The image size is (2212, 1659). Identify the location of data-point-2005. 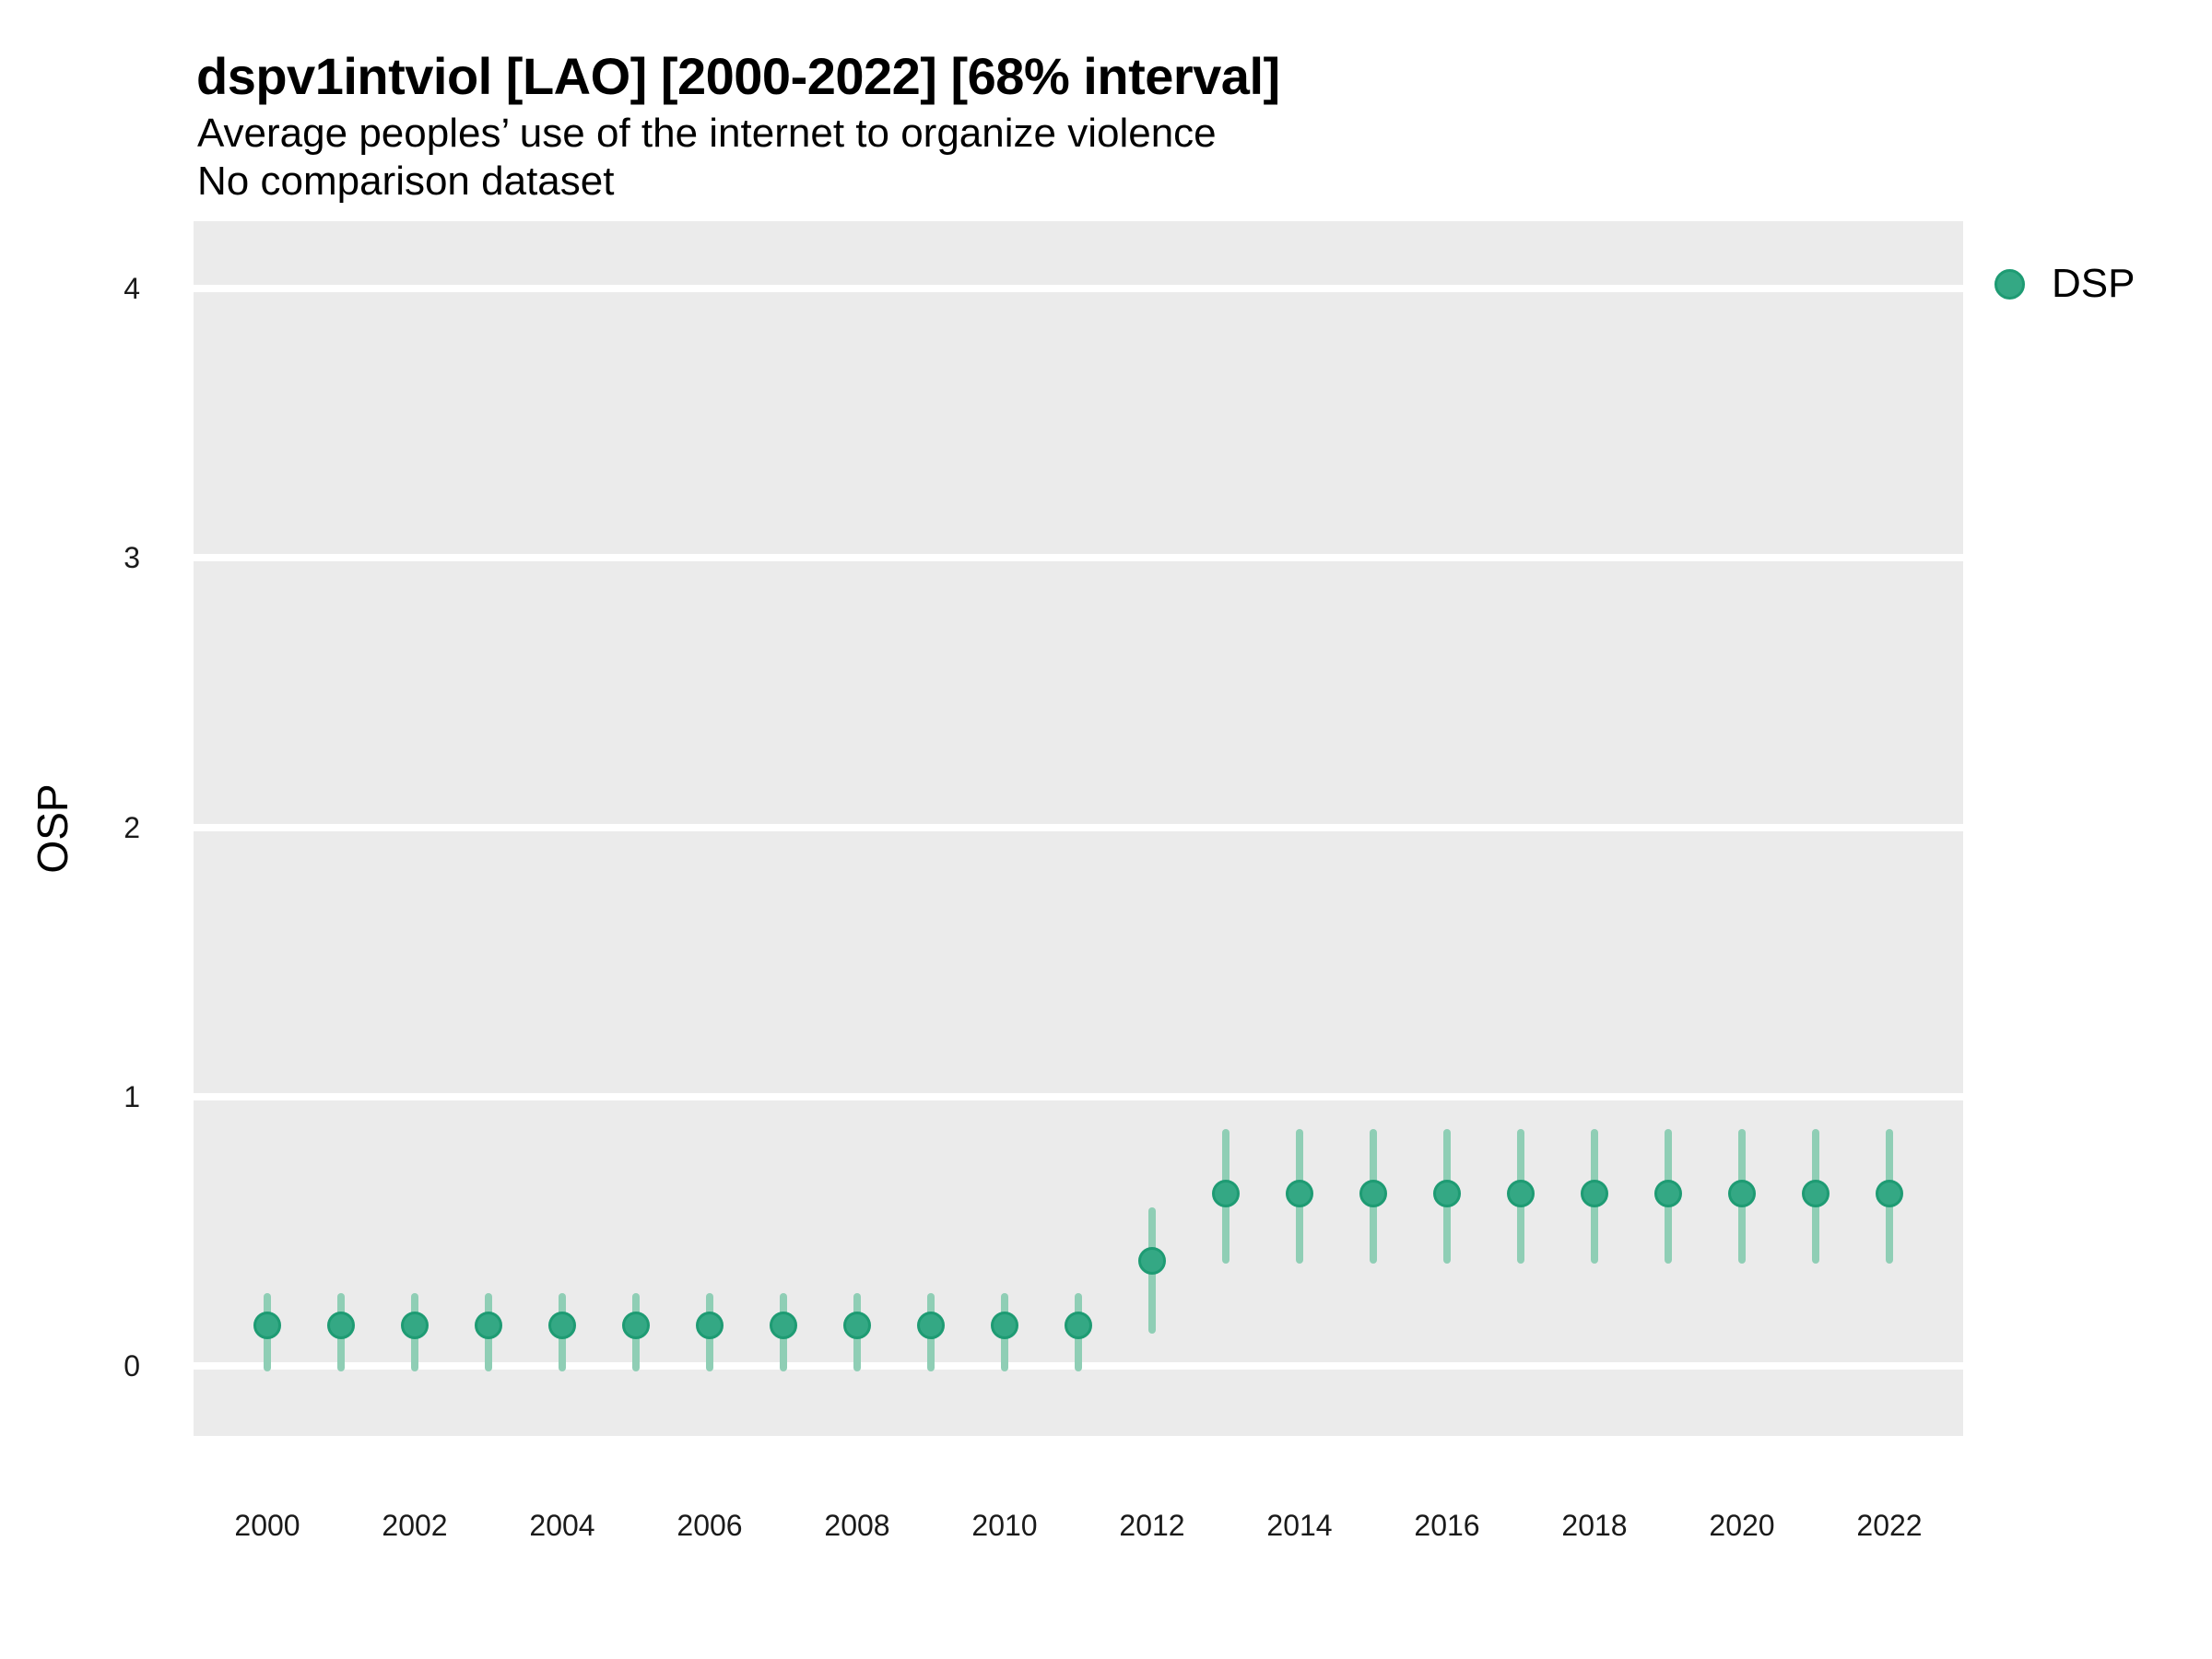
(636, 1326).